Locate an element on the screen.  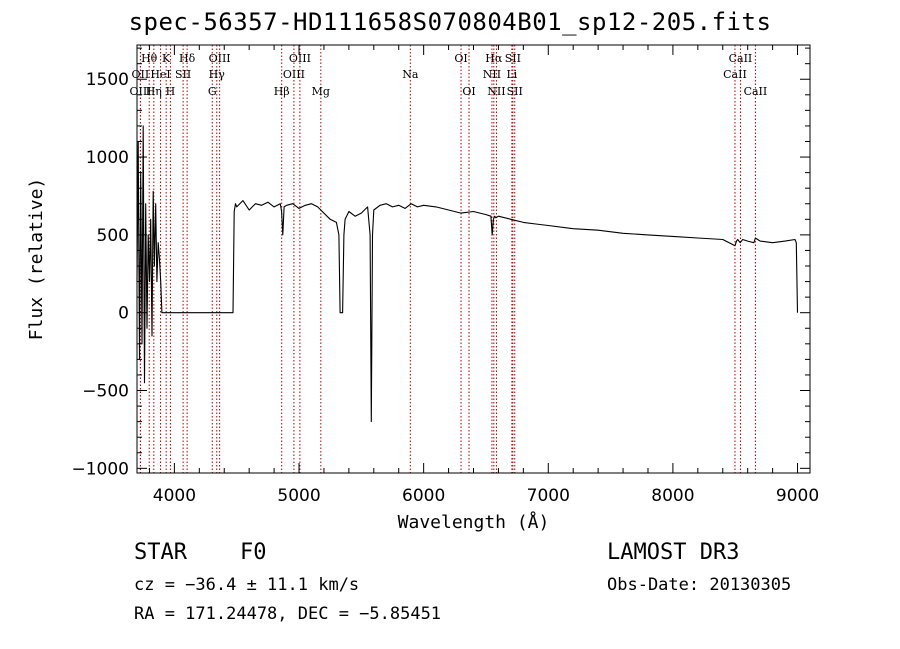
y-tick-label: 1500 is located at coordinates (107, 80).